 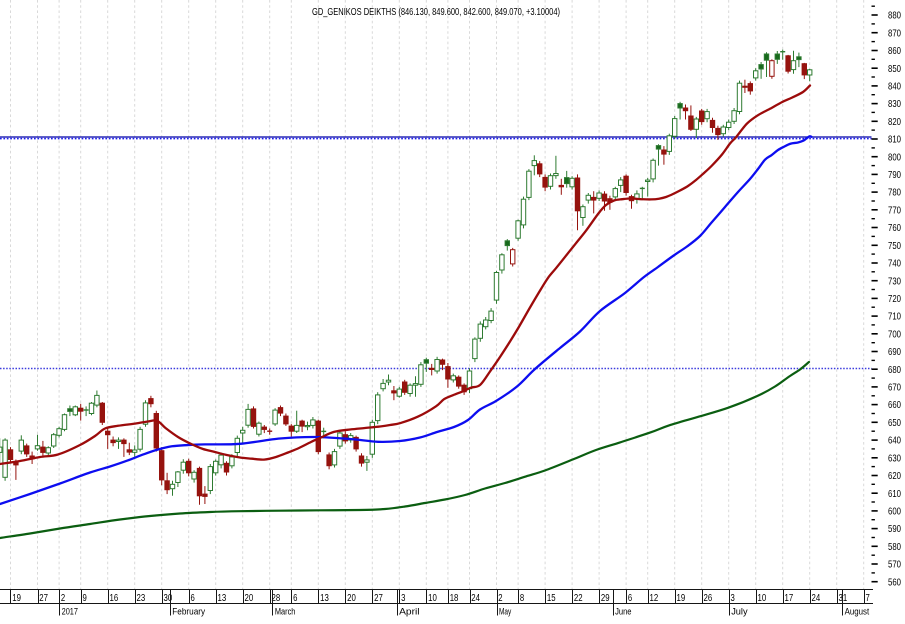 What do you see at coordinates (894, 69) in the screenshot?
I see `svg-text: 850` at bounding box center [894, 69].